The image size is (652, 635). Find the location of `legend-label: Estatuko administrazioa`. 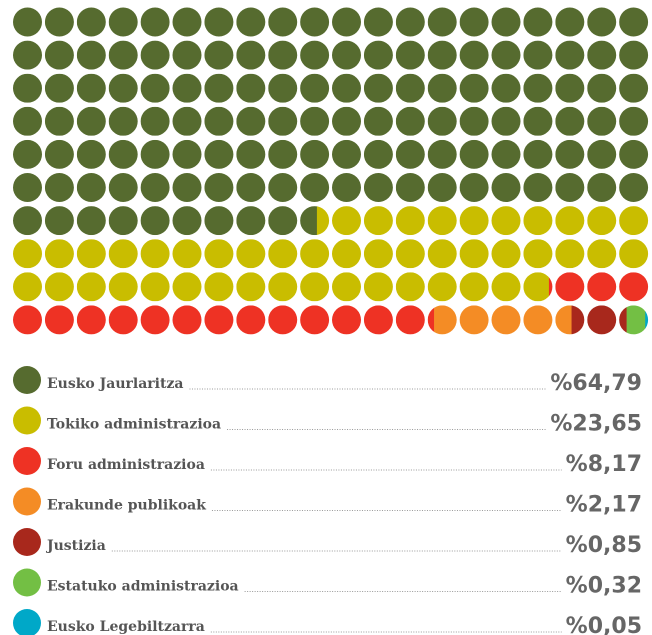

legend-label: Estatuko administrazioa is located at coordinates (143, 587).